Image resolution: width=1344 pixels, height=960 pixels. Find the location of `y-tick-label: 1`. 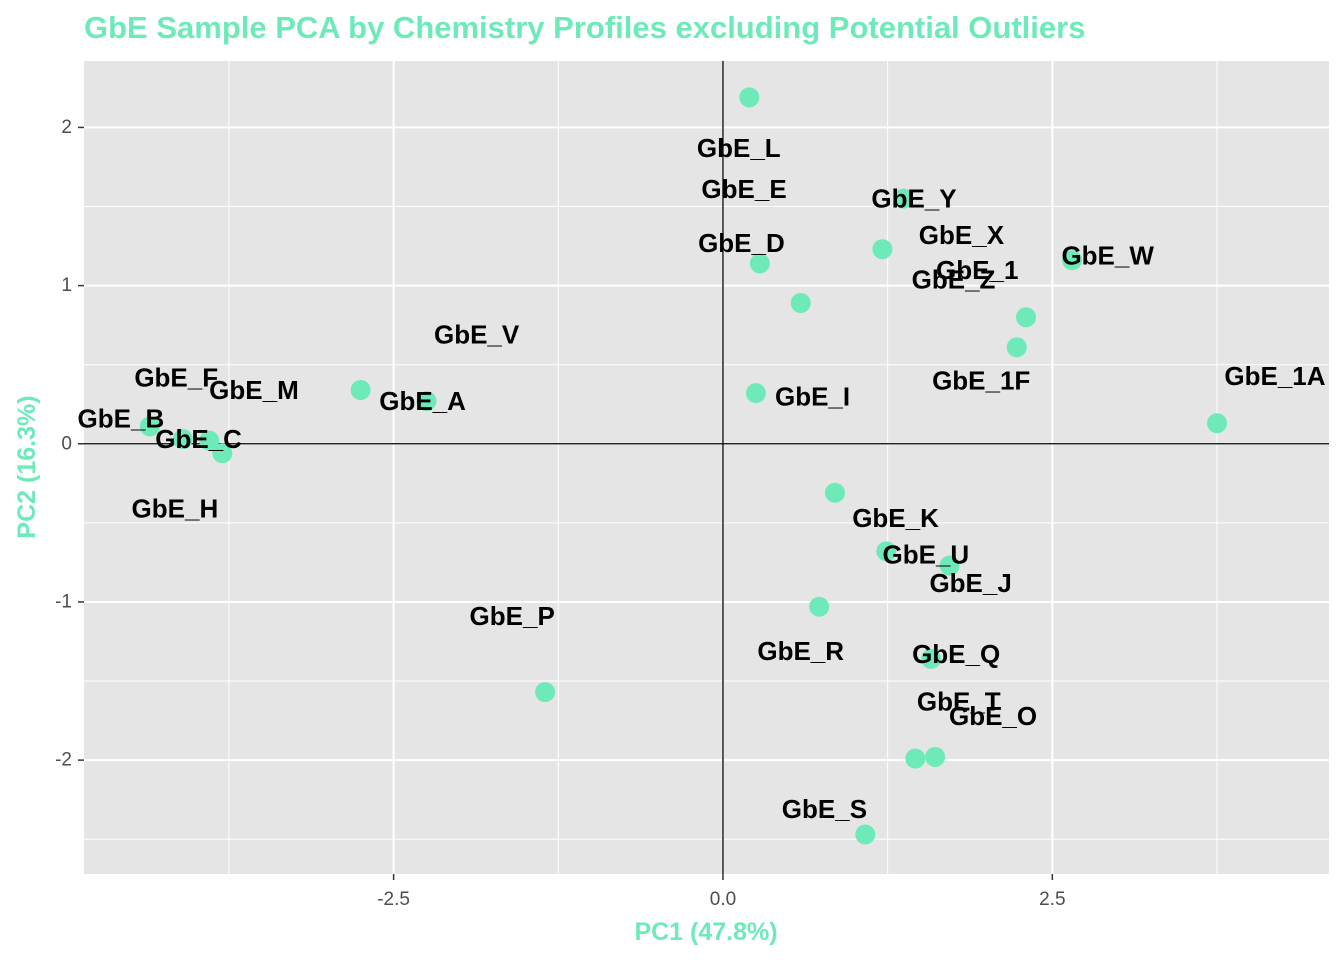

y-tick-label: 1 is located at coordinates (66, 285).